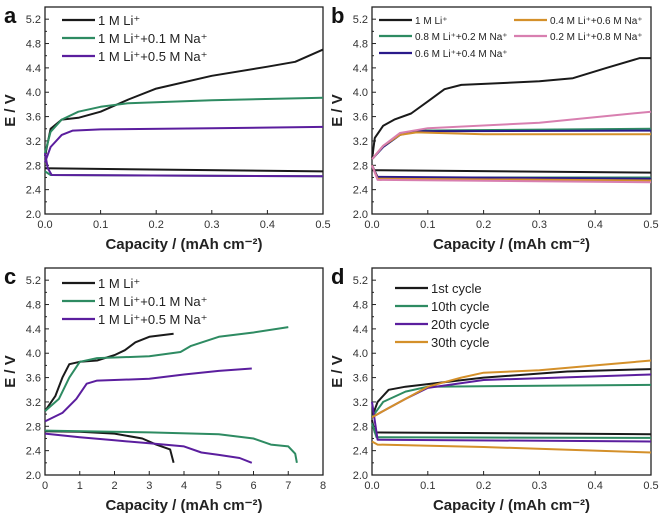 This screenshot has width=664, height=522. What do you see at coordinates (596, 37) in the screenshot?
I see `legend-label: 0.2 M Li⁺+0.8 M Na⁺` at bounding box center [596, 37].